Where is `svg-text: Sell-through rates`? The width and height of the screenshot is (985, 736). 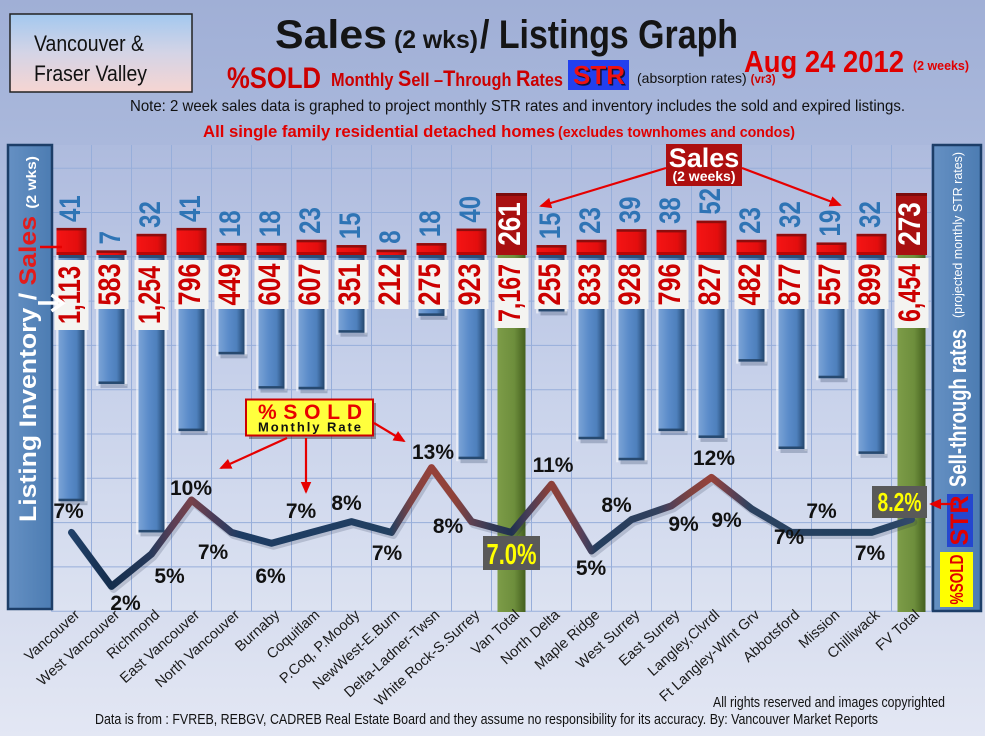
svg-text: Sell-through rates is located at coordinates (958, 408).